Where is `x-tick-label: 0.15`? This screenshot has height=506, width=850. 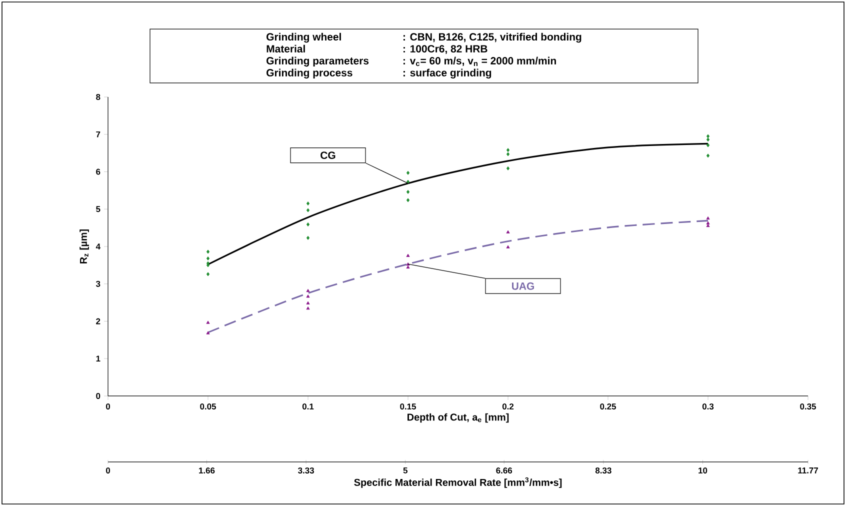
x-tick-label: 0.15 is located at coordinates (408, 407).